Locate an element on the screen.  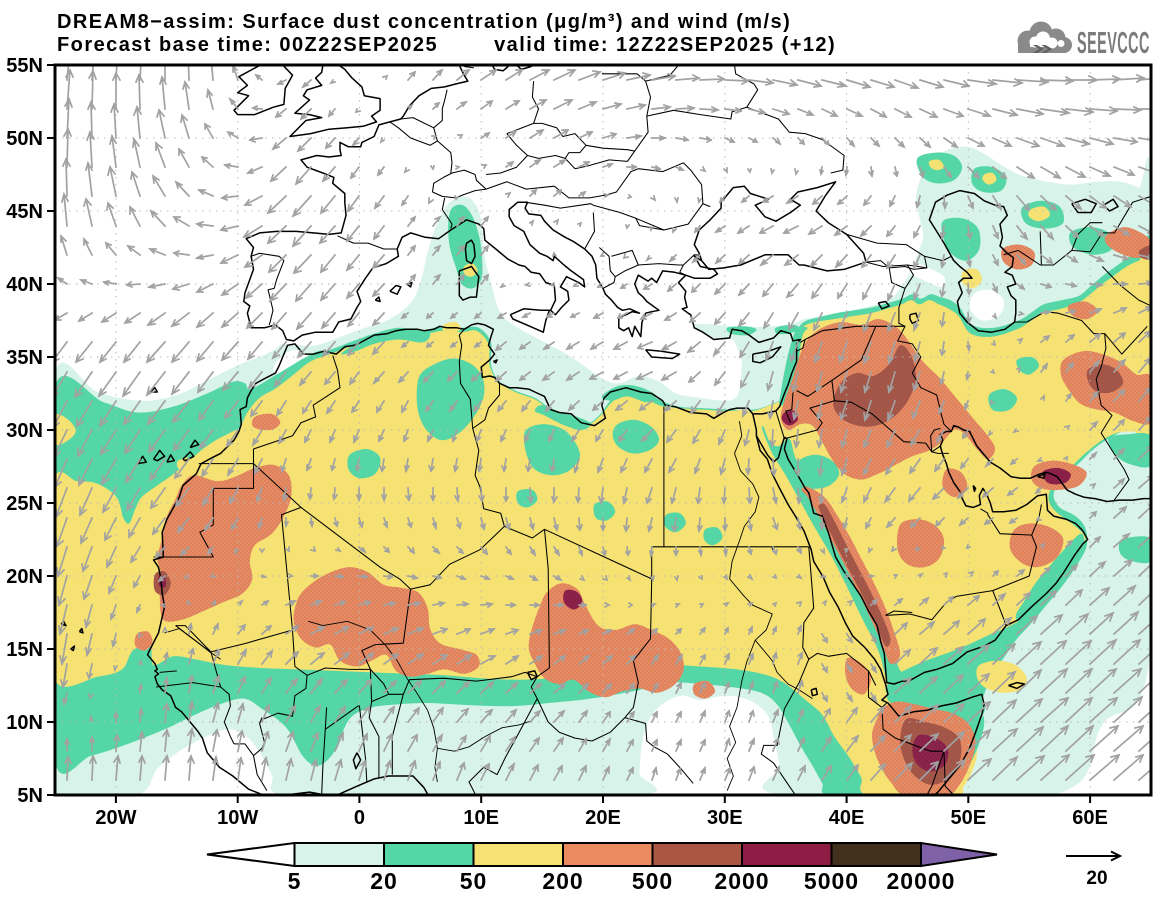
svg-text: 10N is located at coordinates (24, 723).